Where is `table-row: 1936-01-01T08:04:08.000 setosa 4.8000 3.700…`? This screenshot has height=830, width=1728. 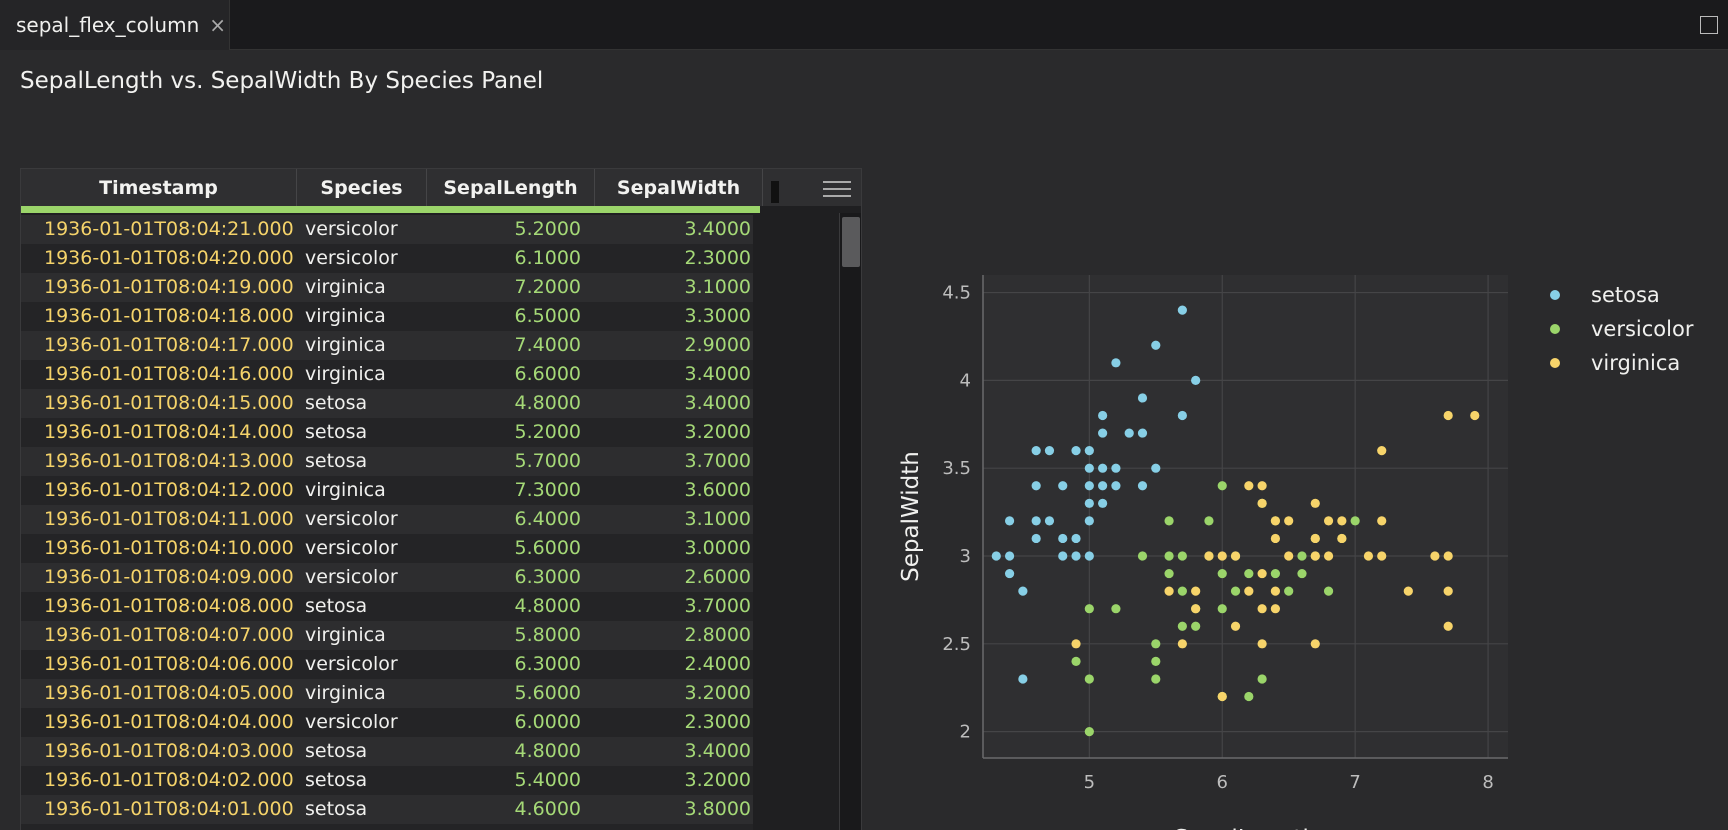 table-row: 1936-01-01T08:04:08.000 setosa 4.8000 3.700… is located at coordinates (387, 606).